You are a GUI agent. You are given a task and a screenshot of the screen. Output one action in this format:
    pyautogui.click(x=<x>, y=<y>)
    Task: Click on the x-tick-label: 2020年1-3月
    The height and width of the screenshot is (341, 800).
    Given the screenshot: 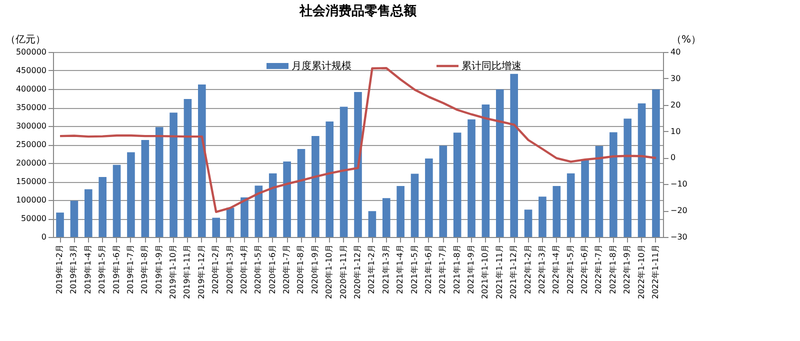 What is the action you would take?
    pyautogui.click(x=229, y=269)
    